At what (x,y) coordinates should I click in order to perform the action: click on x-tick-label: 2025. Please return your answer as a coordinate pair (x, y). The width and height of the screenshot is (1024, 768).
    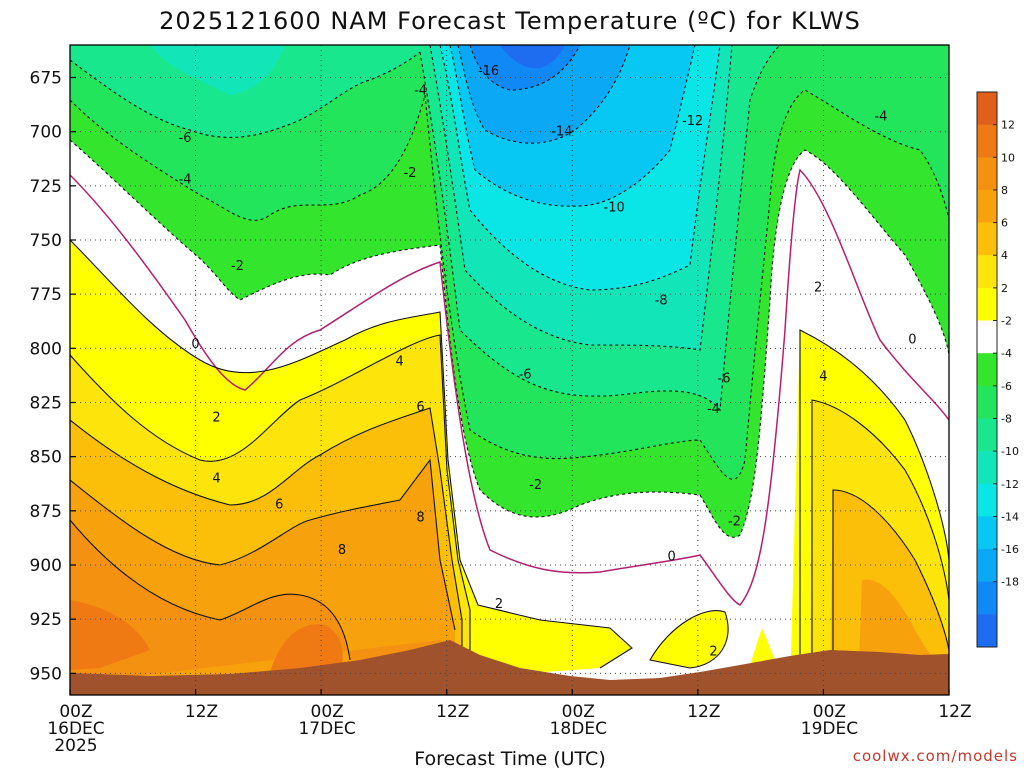
    Looking at the image, I should click on (75, 746).